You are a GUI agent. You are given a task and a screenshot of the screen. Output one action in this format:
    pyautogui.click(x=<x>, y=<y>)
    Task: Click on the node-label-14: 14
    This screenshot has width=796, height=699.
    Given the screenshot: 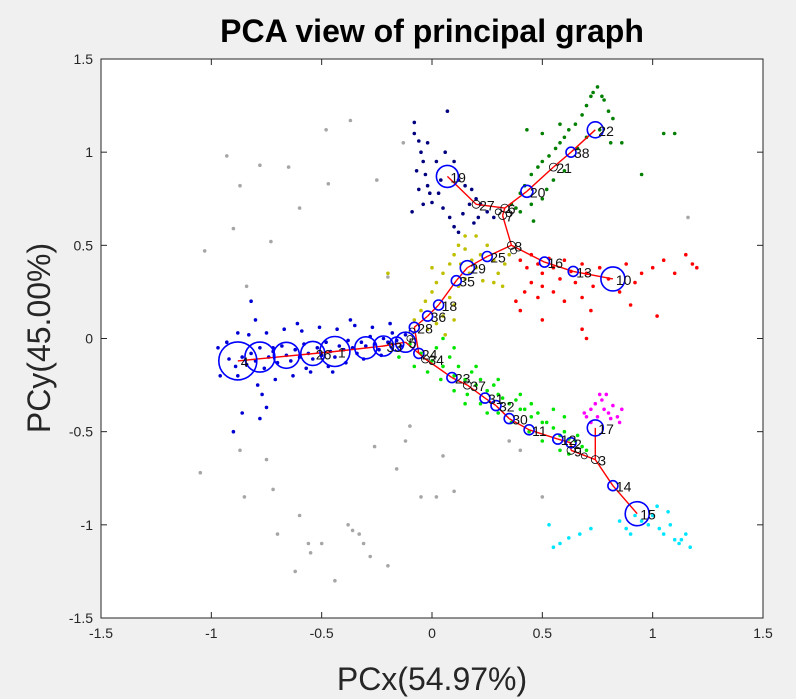 What is the action you would take?
    pyautogui.click(x=624, y=487)
    